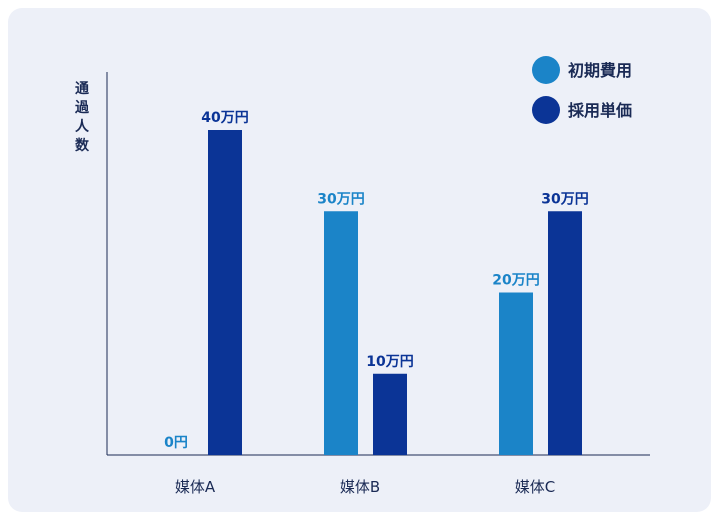 This screenshot has height=520, width=720. Describe the element at coordinates (82, 118) in the screenshot. I see `y-axis-label: 通 過 人 数` at that location.